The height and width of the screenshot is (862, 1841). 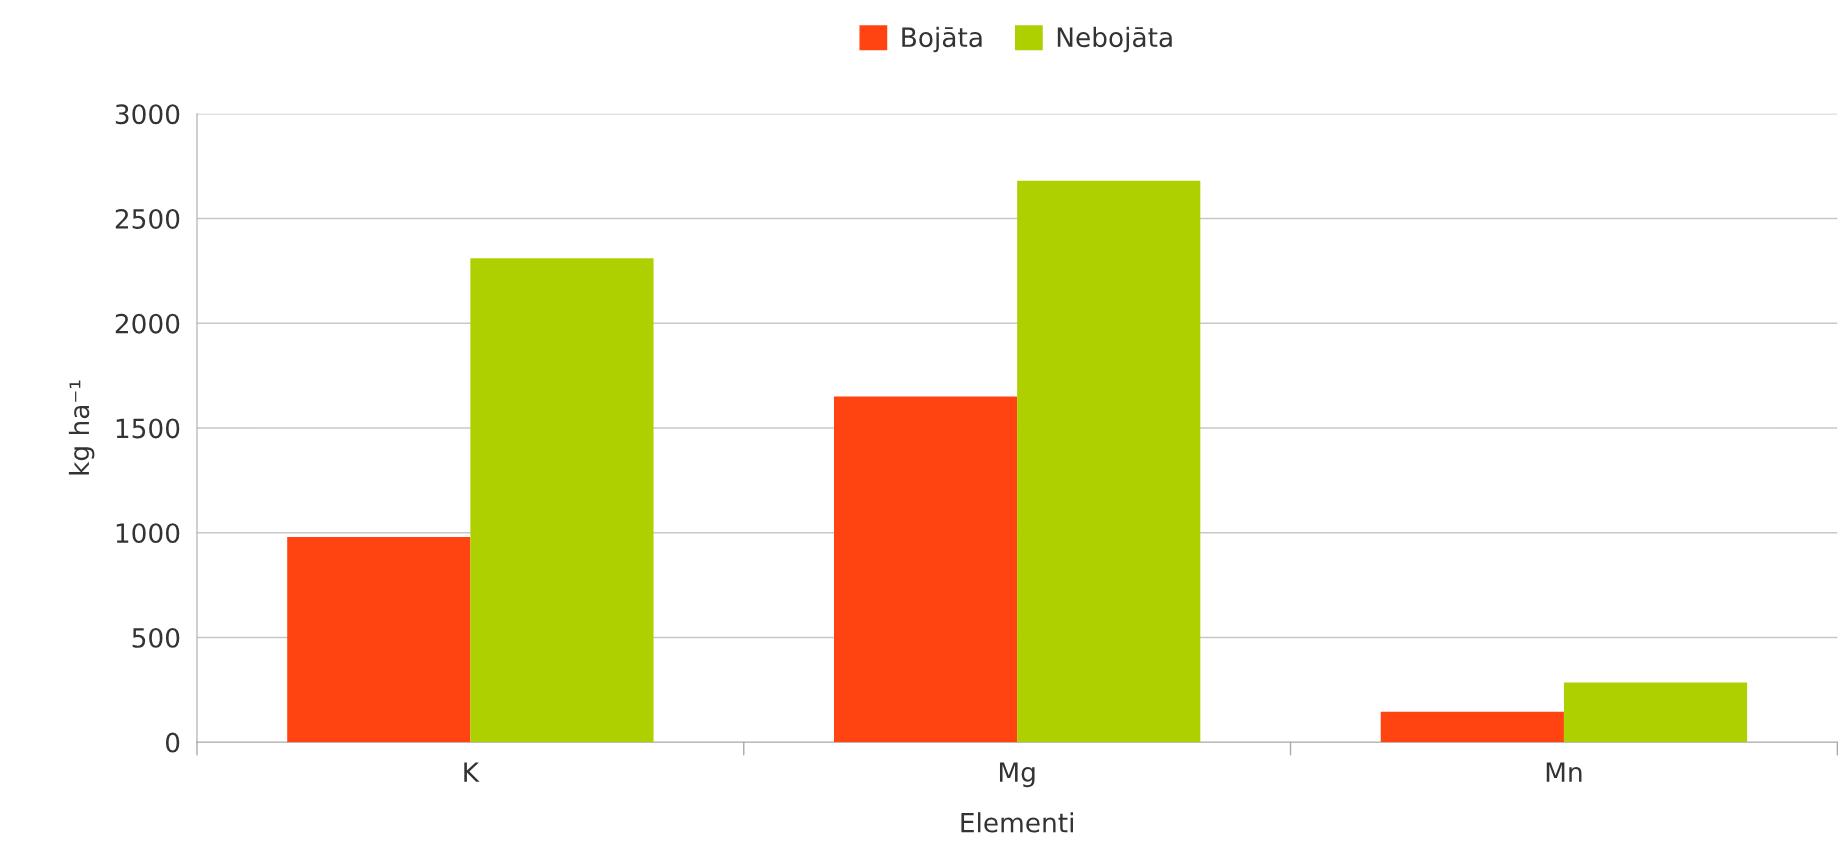 I want to click on x-tick-label: K, so click(x=472, y=772).